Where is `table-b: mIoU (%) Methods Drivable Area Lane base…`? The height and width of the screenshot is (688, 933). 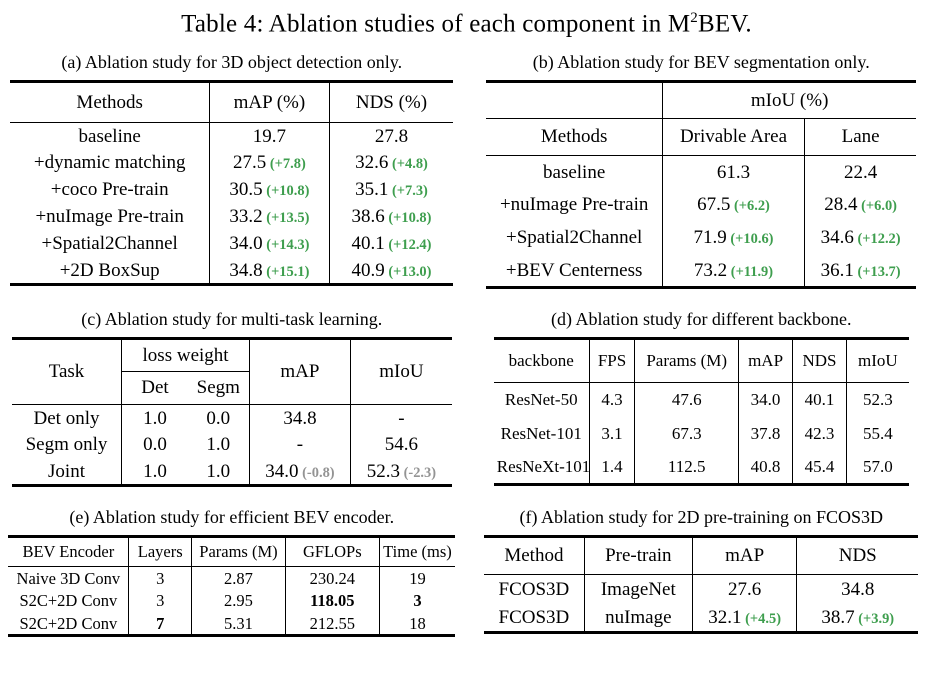
table-b: mIoU (%) Methods Drivable Area Lane base… is located at coordinates (701, 185).